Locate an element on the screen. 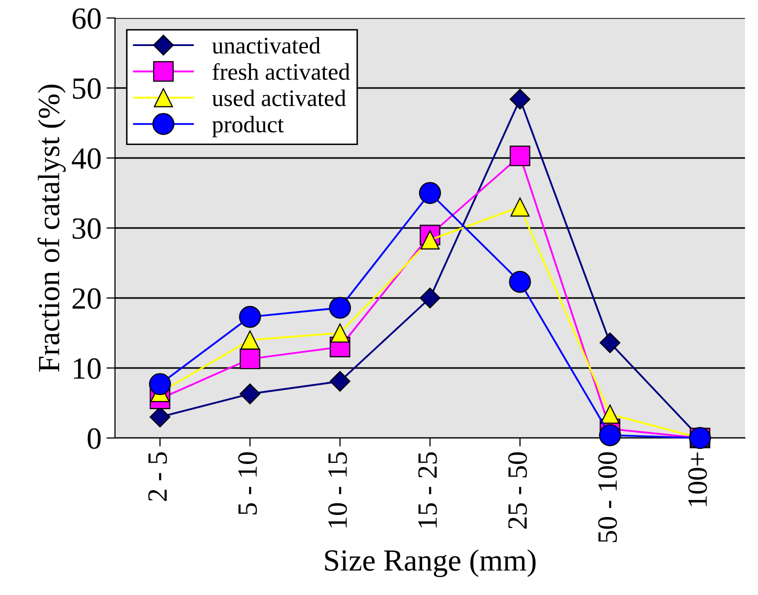  y-axis-title: Fraction of catalyst (%) is located at coordinates (52, 228).